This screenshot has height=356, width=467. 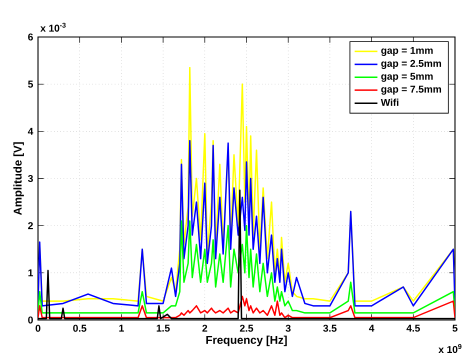 What do you see at coordinates (30, 226) in the screenshot?
I see `y-tick-label: 2` at bounding box center [30, 226].